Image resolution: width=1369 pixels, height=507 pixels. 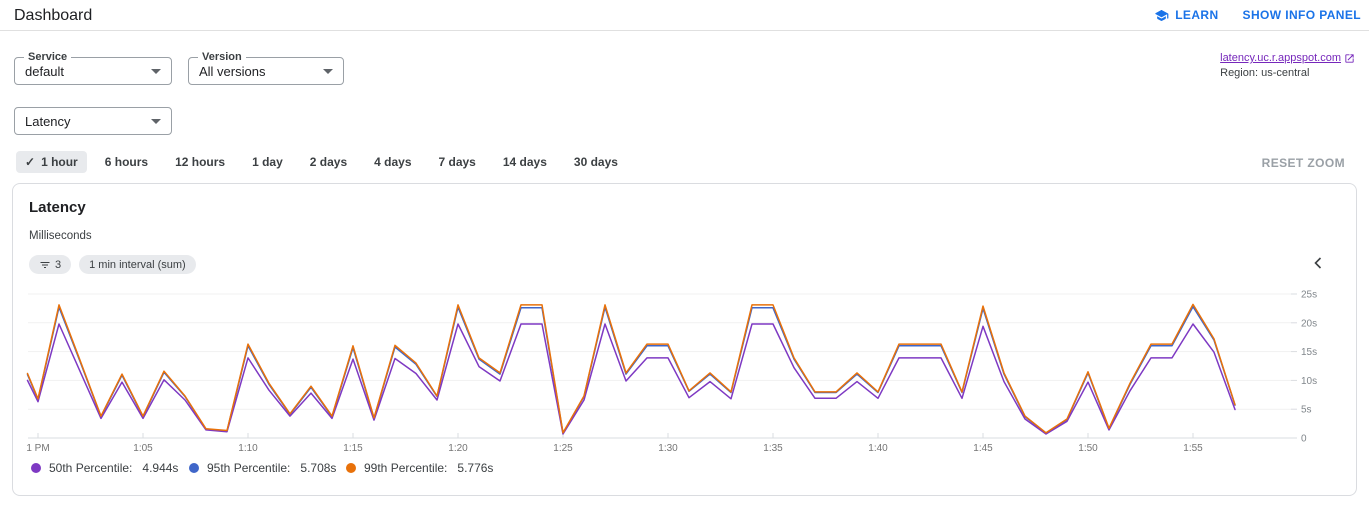 I want to click on x-tick-label: 1:35, so click(x=773, y=448).